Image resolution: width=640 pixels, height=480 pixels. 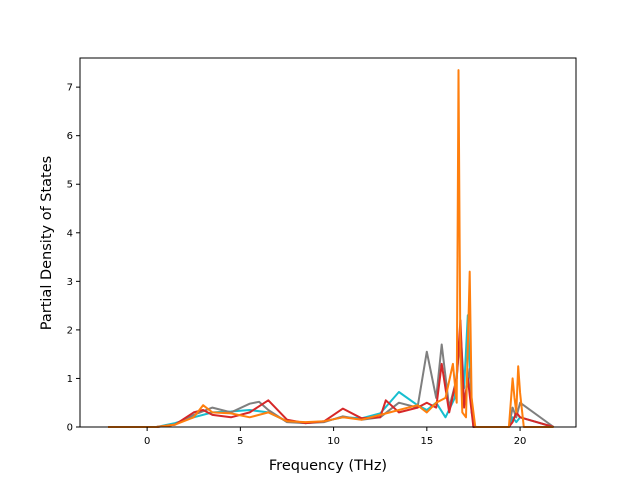 What do you see at coordinates (328, 466) in the screenshot?
I see `x-axis-title: Frequency (THz)` at bounding box center [328, 466].